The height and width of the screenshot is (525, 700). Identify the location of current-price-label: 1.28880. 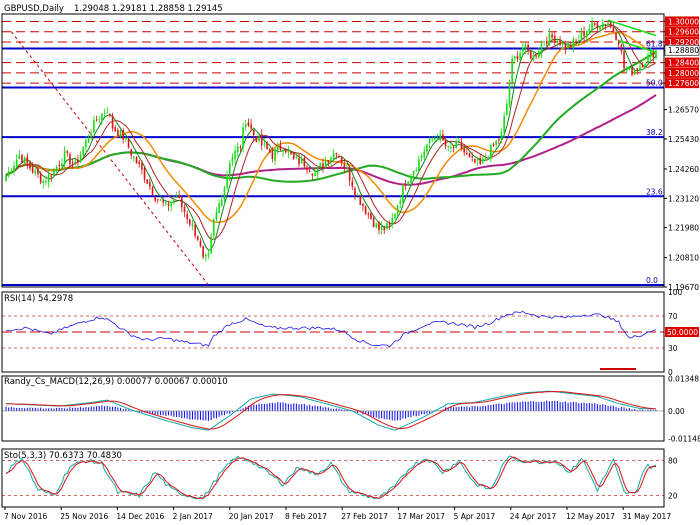
(683, 50).